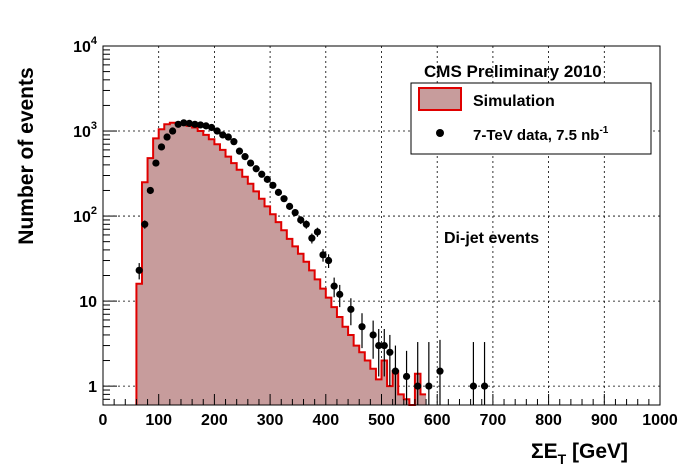  I want to click on x-tick-label: 1000, so click(660, 420).